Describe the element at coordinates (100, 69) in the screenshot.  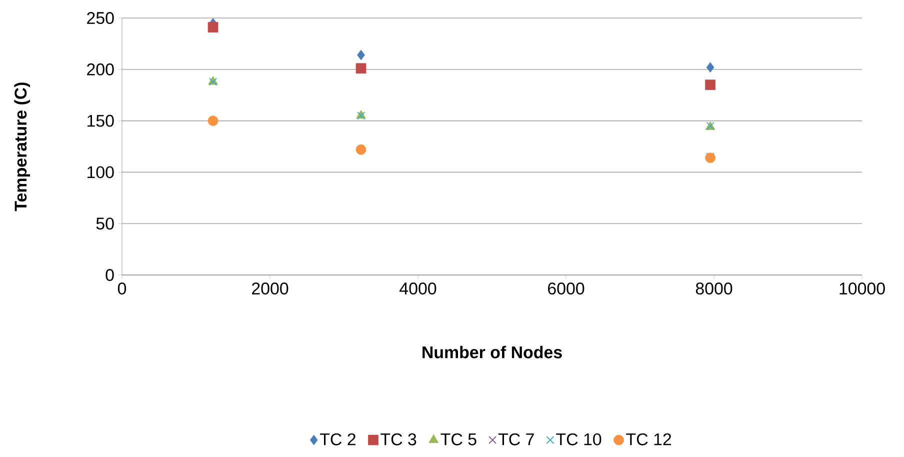
I see `y-tick-label: 200` at that location.